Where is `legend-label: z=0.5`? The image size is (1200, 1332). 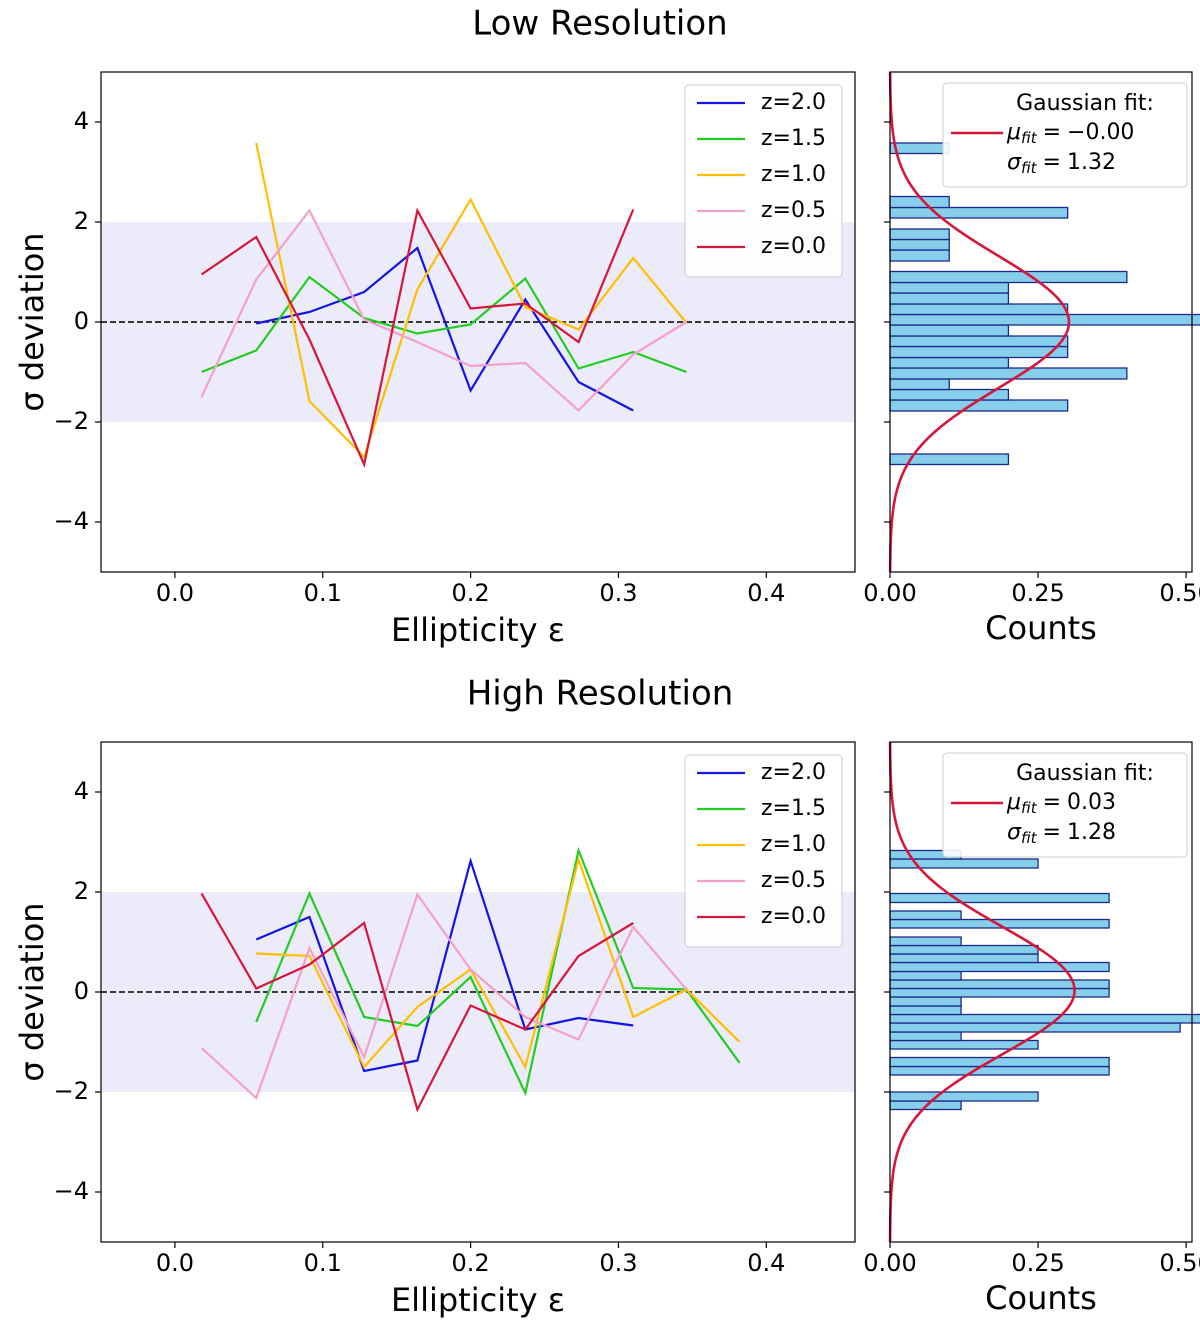 legend-label: z=0.5 is located at coordinates (793, 210).